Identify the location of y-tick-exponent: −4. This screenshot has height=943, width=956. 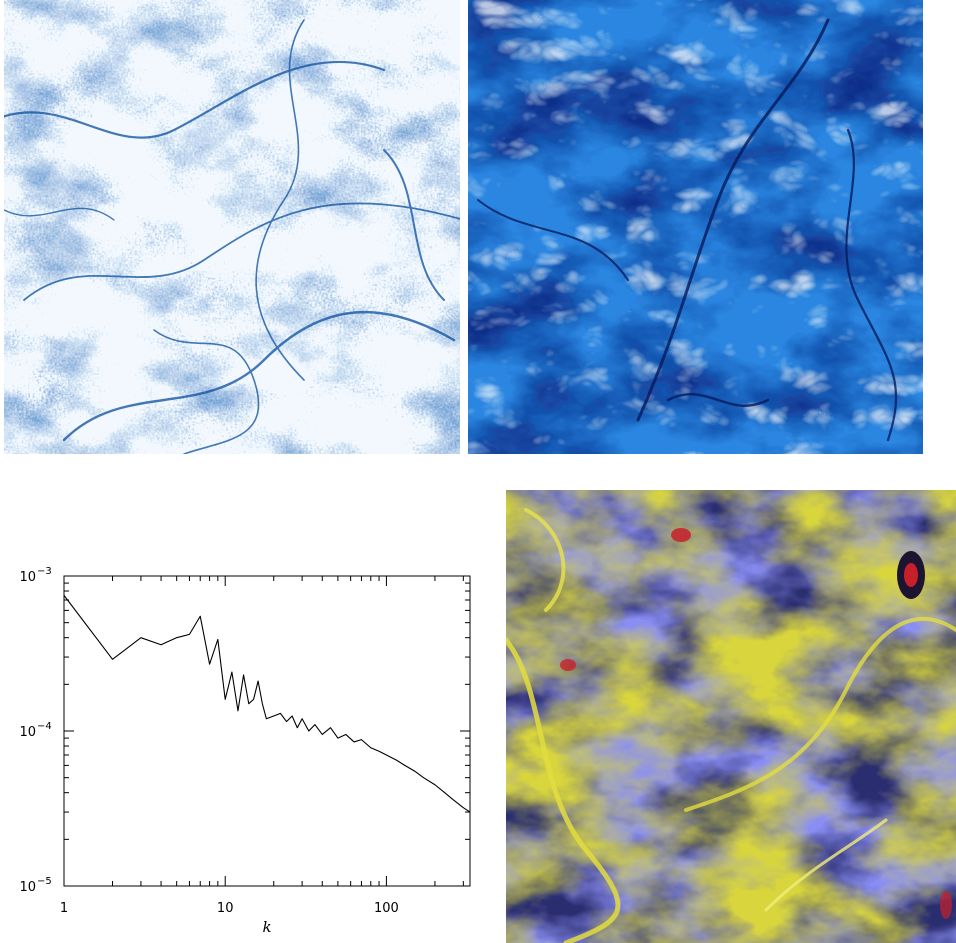
(44, 726).